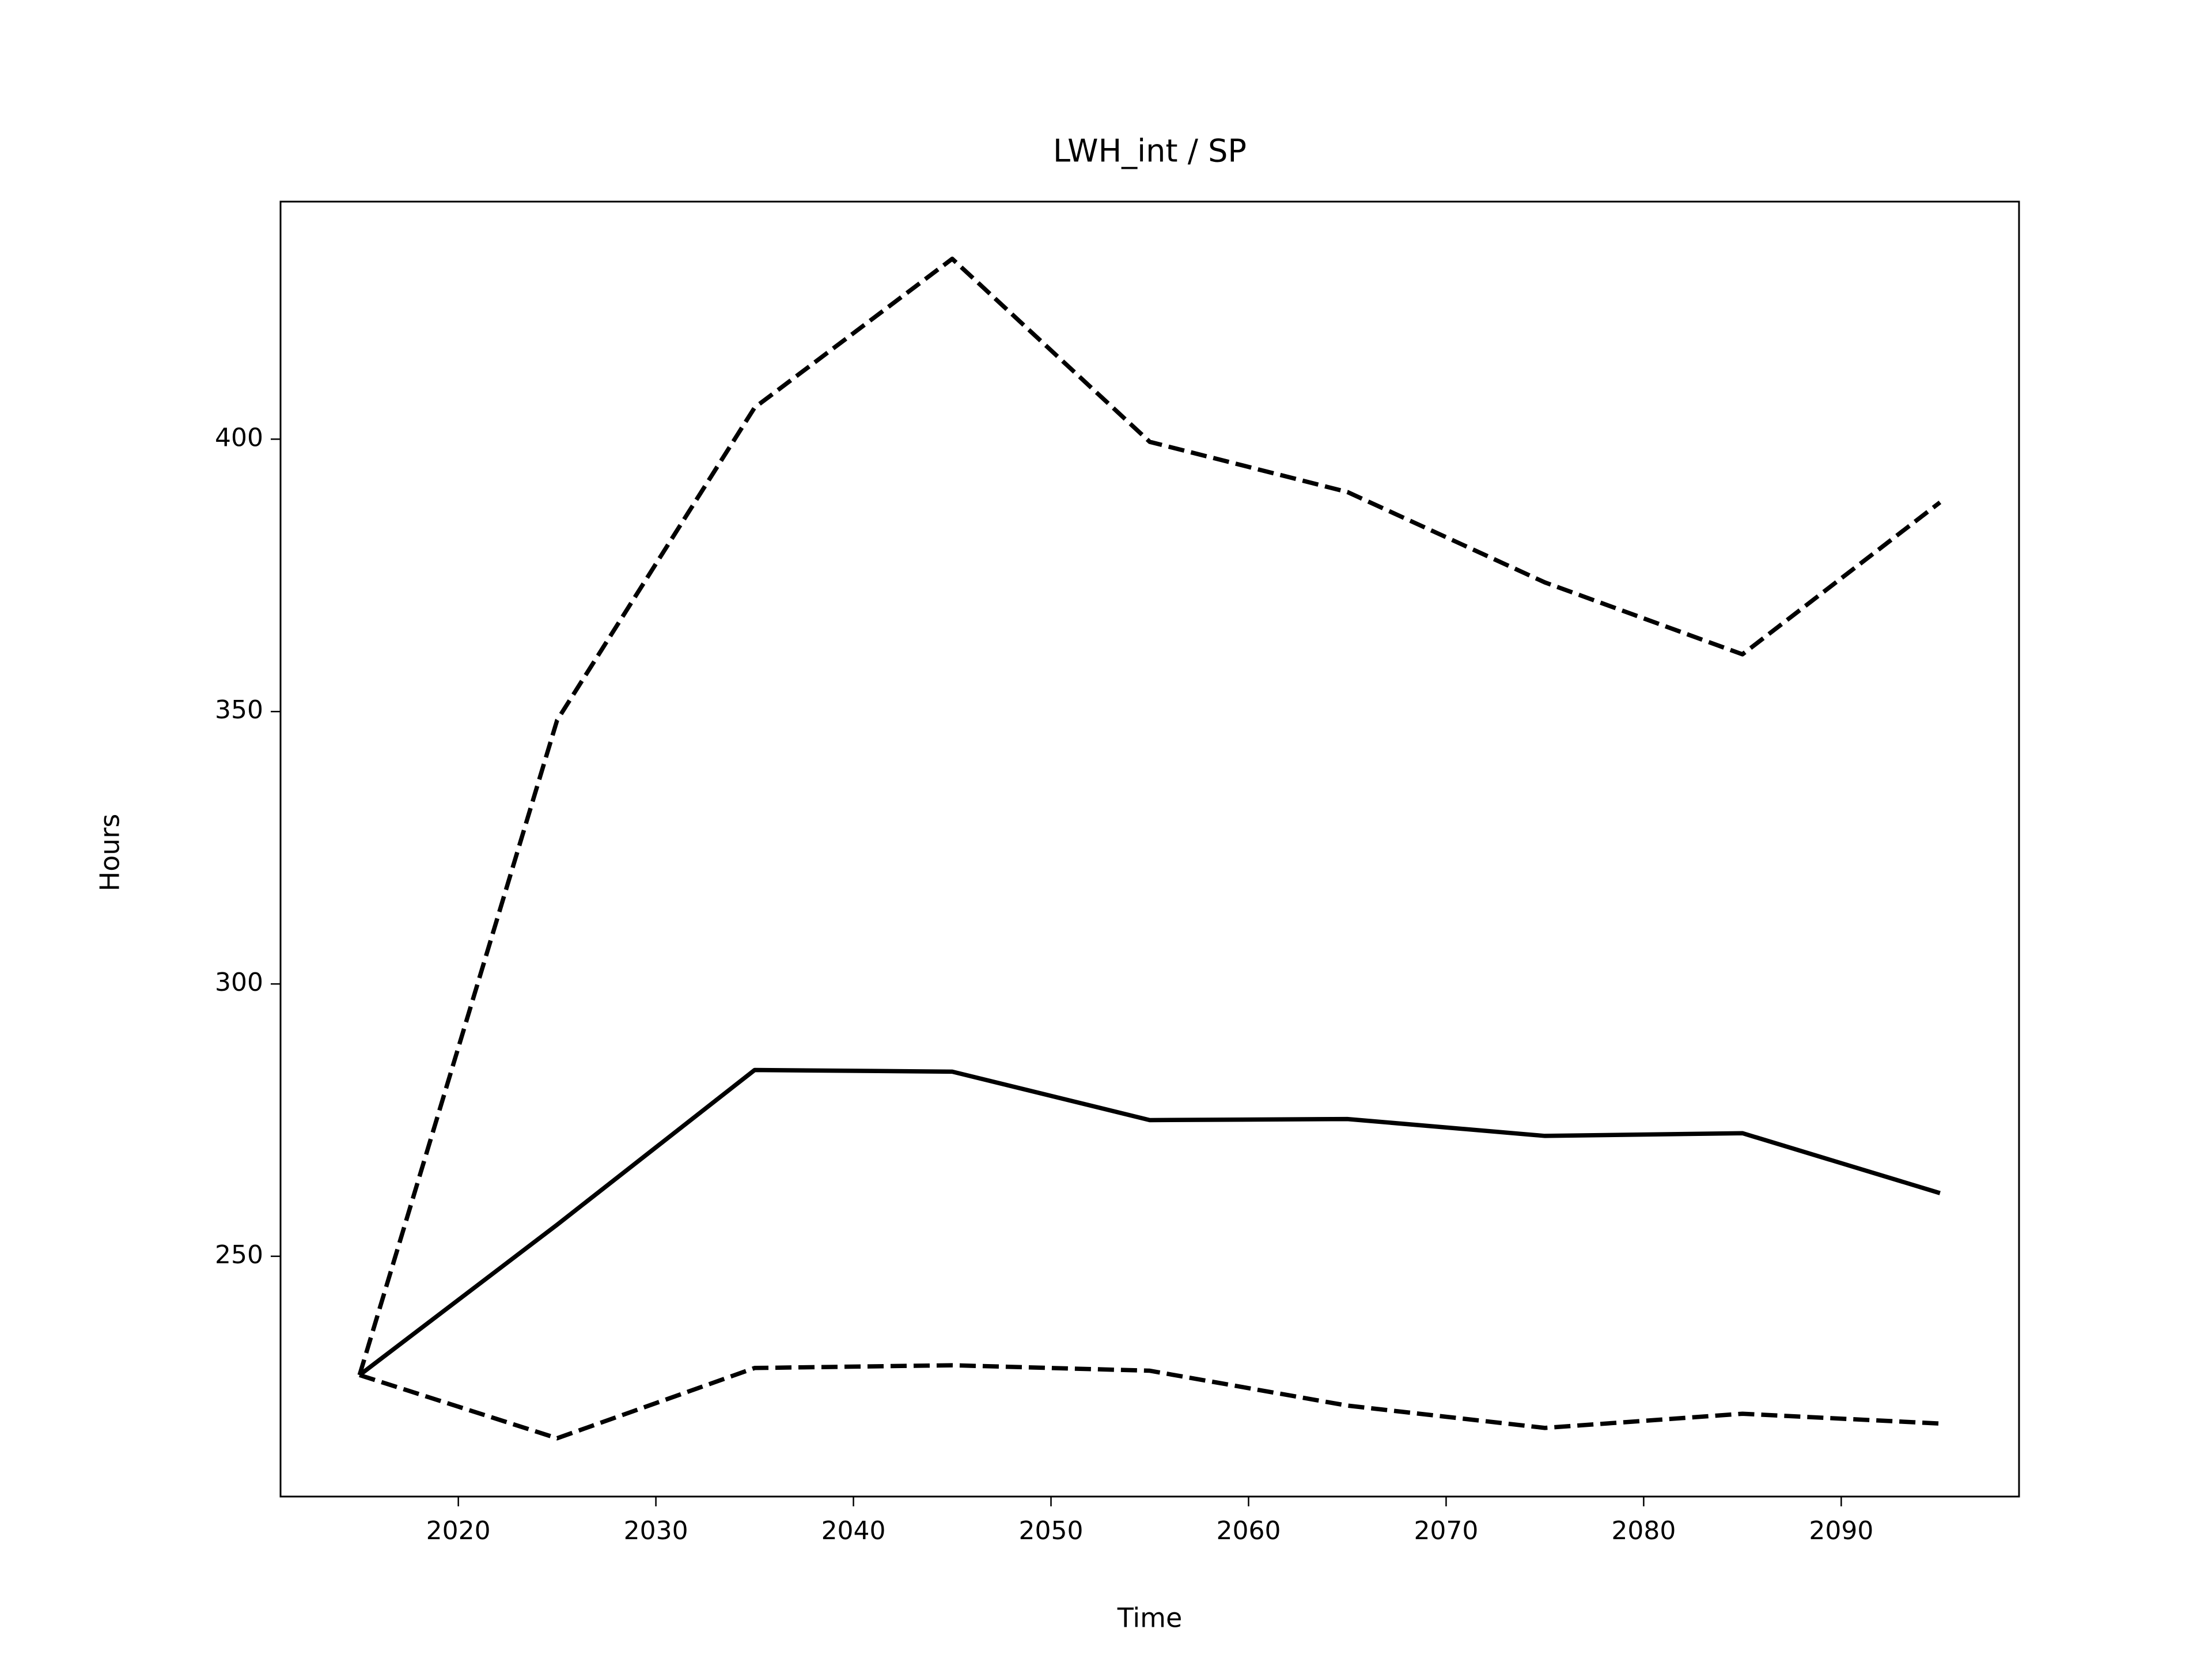 Image resolution: width=2212 pixels, height=1659 pixels. What do you see at coordinates (110, 853) in the screenshot?
I see `y-axis-label: Hours` at bounding box center [110, 853].